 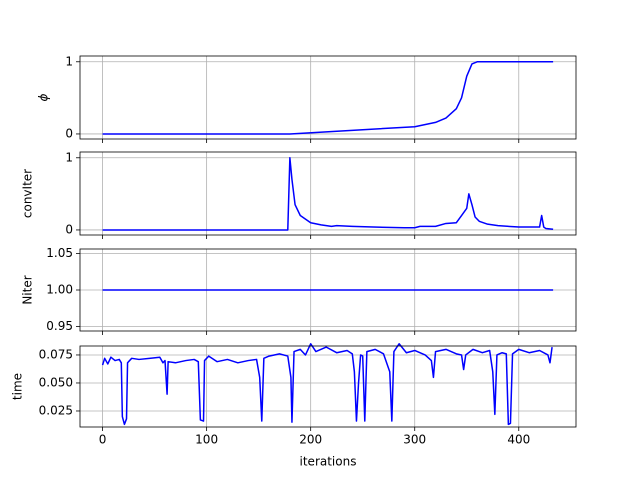 I want to click on x-tick-label: 200, so click(x=310, y=440).